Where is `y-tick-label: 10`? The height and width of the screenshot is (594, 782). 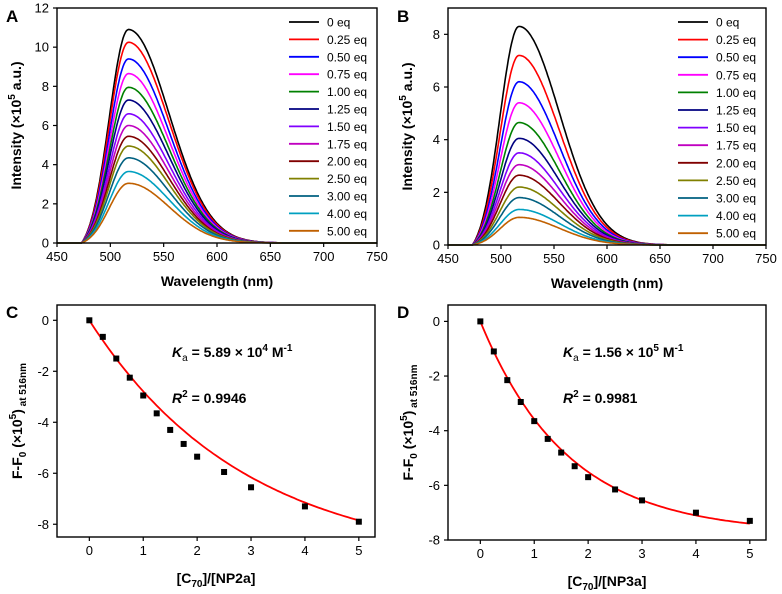 y-tick-label: 10 is located at coordinates (42, 47).